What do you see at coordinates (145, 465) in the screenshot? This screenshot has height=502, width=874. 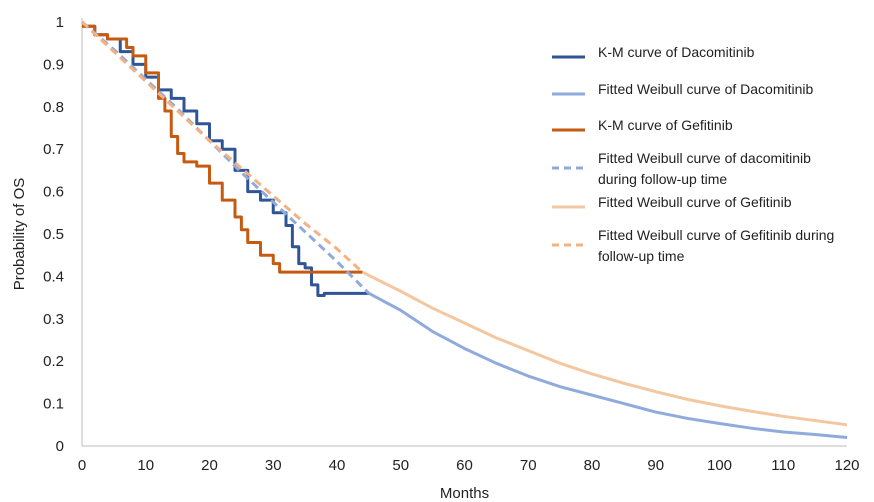 I see `x-tick-label: 10` at bounding box center [145, 465].